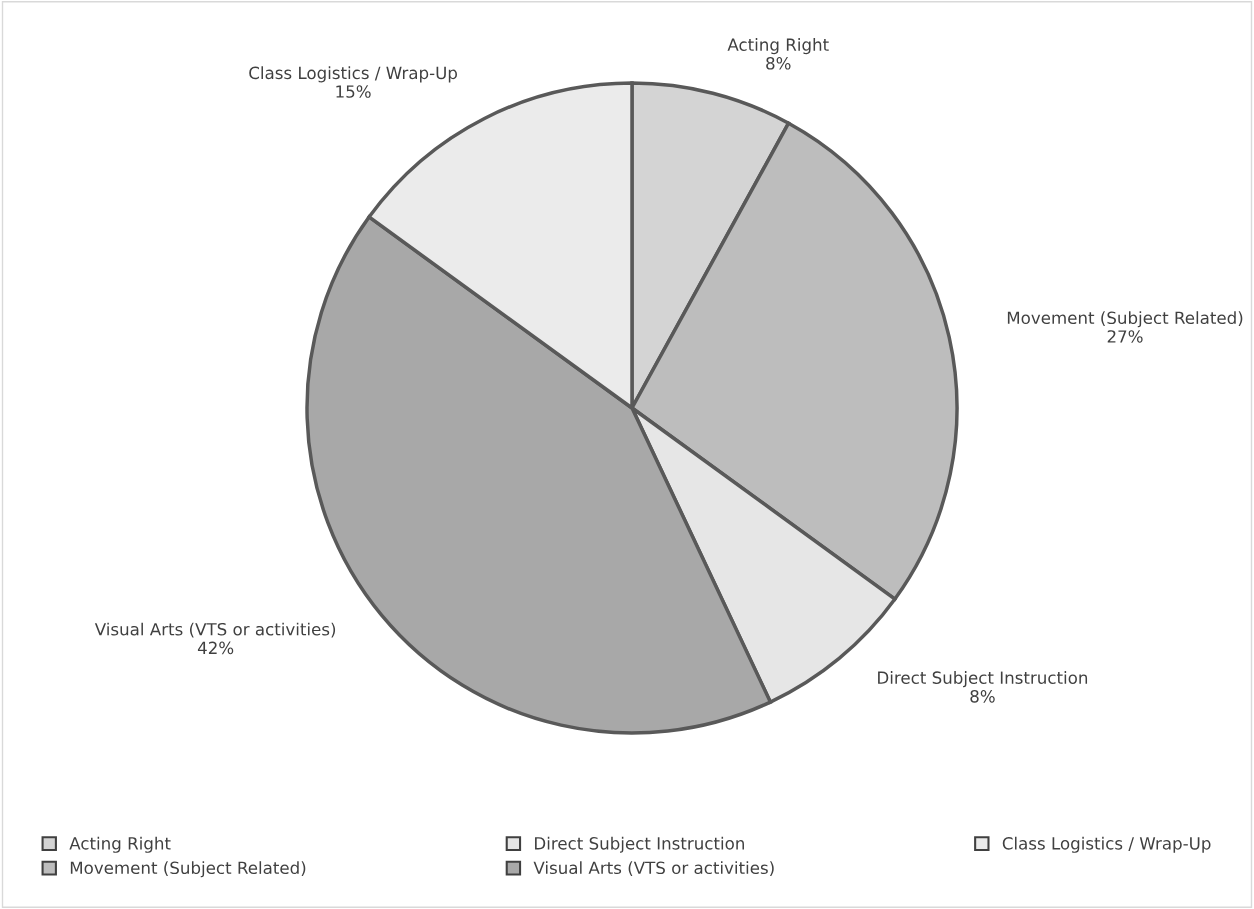  I want to click on slice-label: Visual Arts (VTS or activities), so click(215, 630).